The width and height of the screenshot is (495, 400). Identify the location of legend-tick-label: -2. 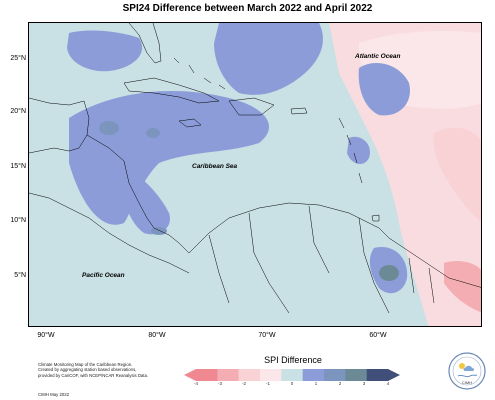
(244, 383).